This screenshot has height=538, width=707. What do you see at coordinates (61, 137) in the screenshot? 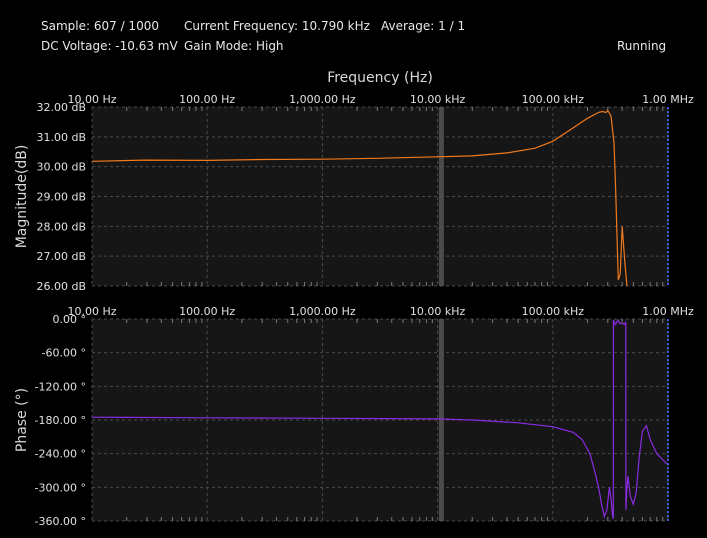
I see `y-tick-label: 31.00 dB` at bounding box center [61, 137].